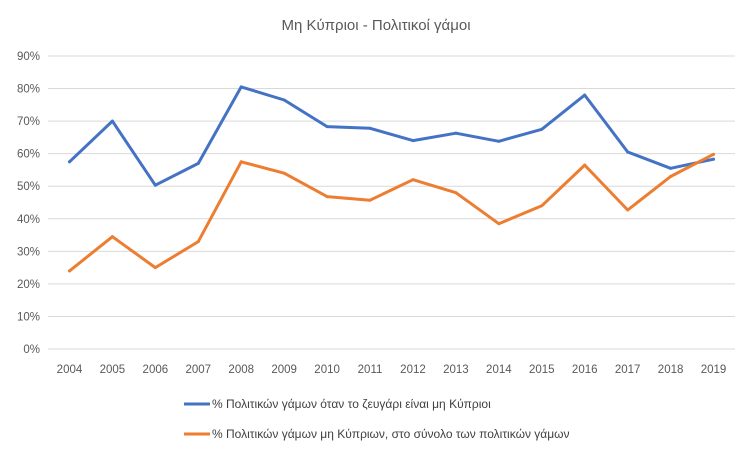 This screenshot has height=456, width=752. I want to click on x-tick-label: 2016, so click(585, 370).